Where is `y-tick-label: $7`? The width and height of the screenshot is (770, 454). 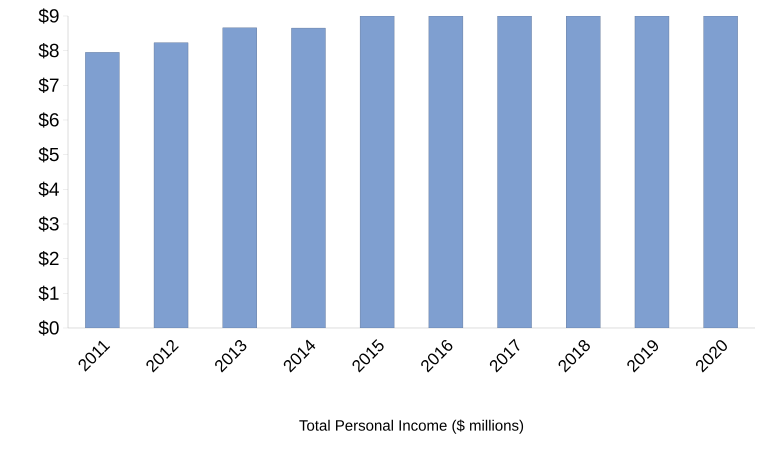 y-tick-label: $7 is located at coordinates (48, 86).